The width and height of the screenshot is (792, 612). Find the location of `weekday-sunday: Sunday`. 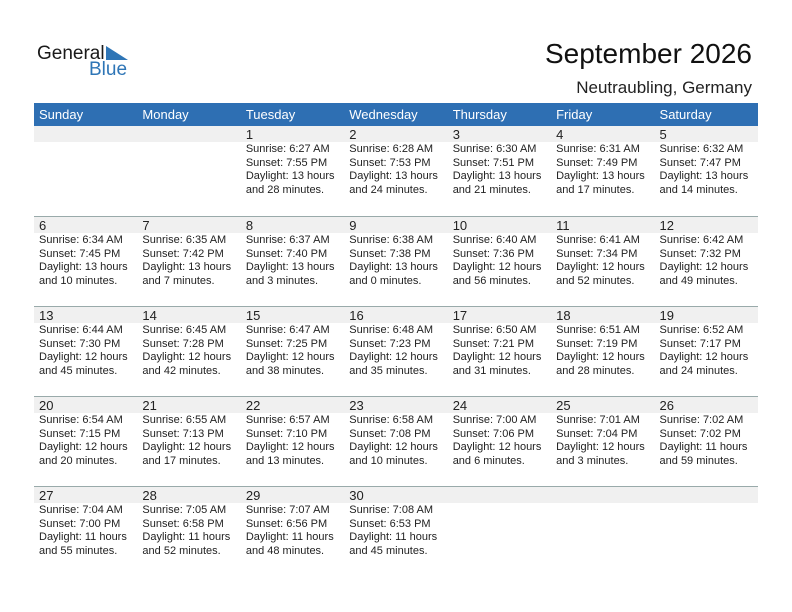

weekday-sunday: Sunday is located at coordinates (61, 114).